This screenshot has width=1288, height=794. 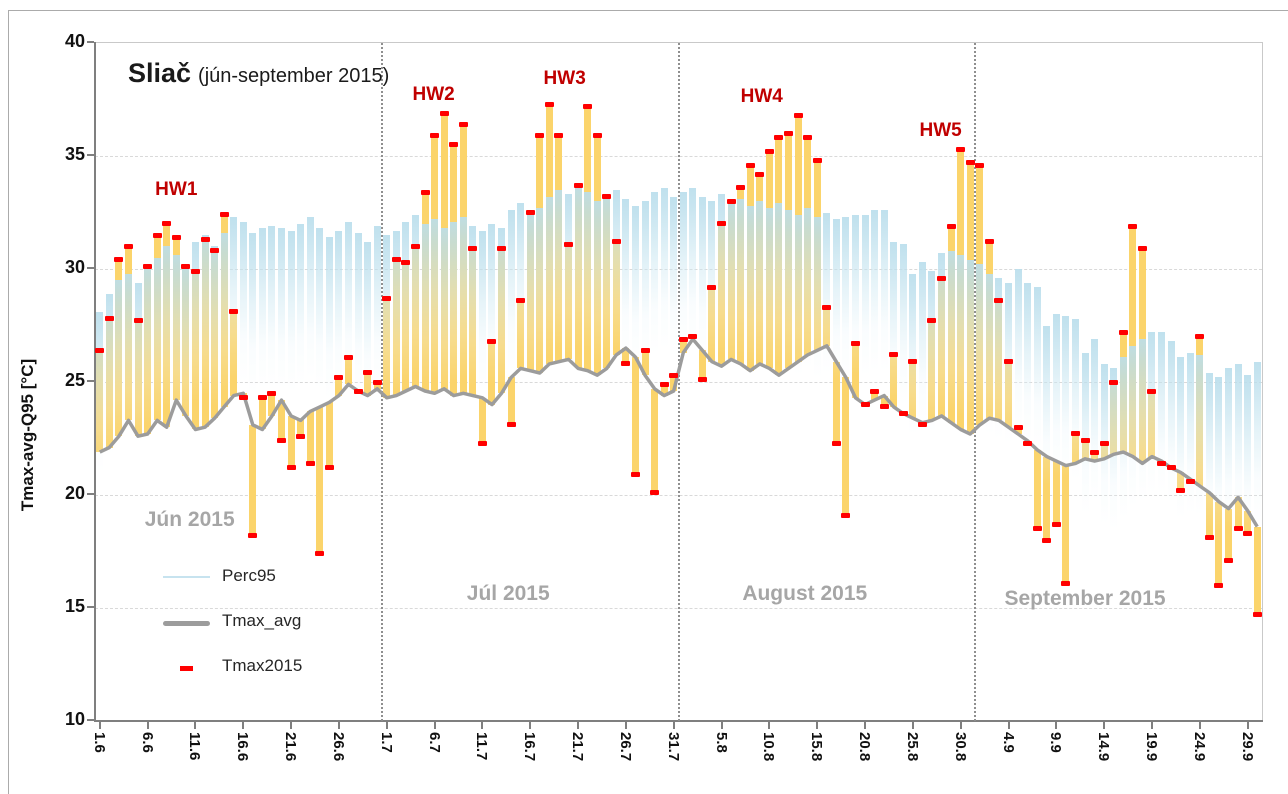 What do you see at coordinates (176, 189) in the screenshot?
I see `heatwave-label-hw1: HW1` at bounding box center [176, 189].